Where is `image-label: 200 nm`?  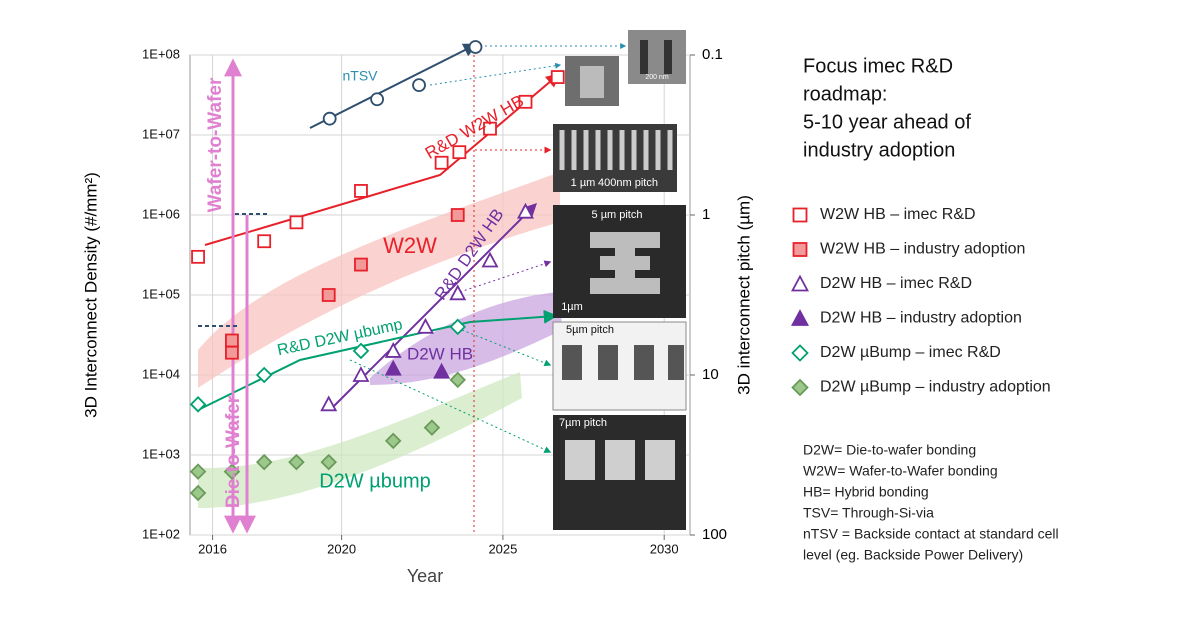 image-label: 200 nm is located at coordinates (657, 77).